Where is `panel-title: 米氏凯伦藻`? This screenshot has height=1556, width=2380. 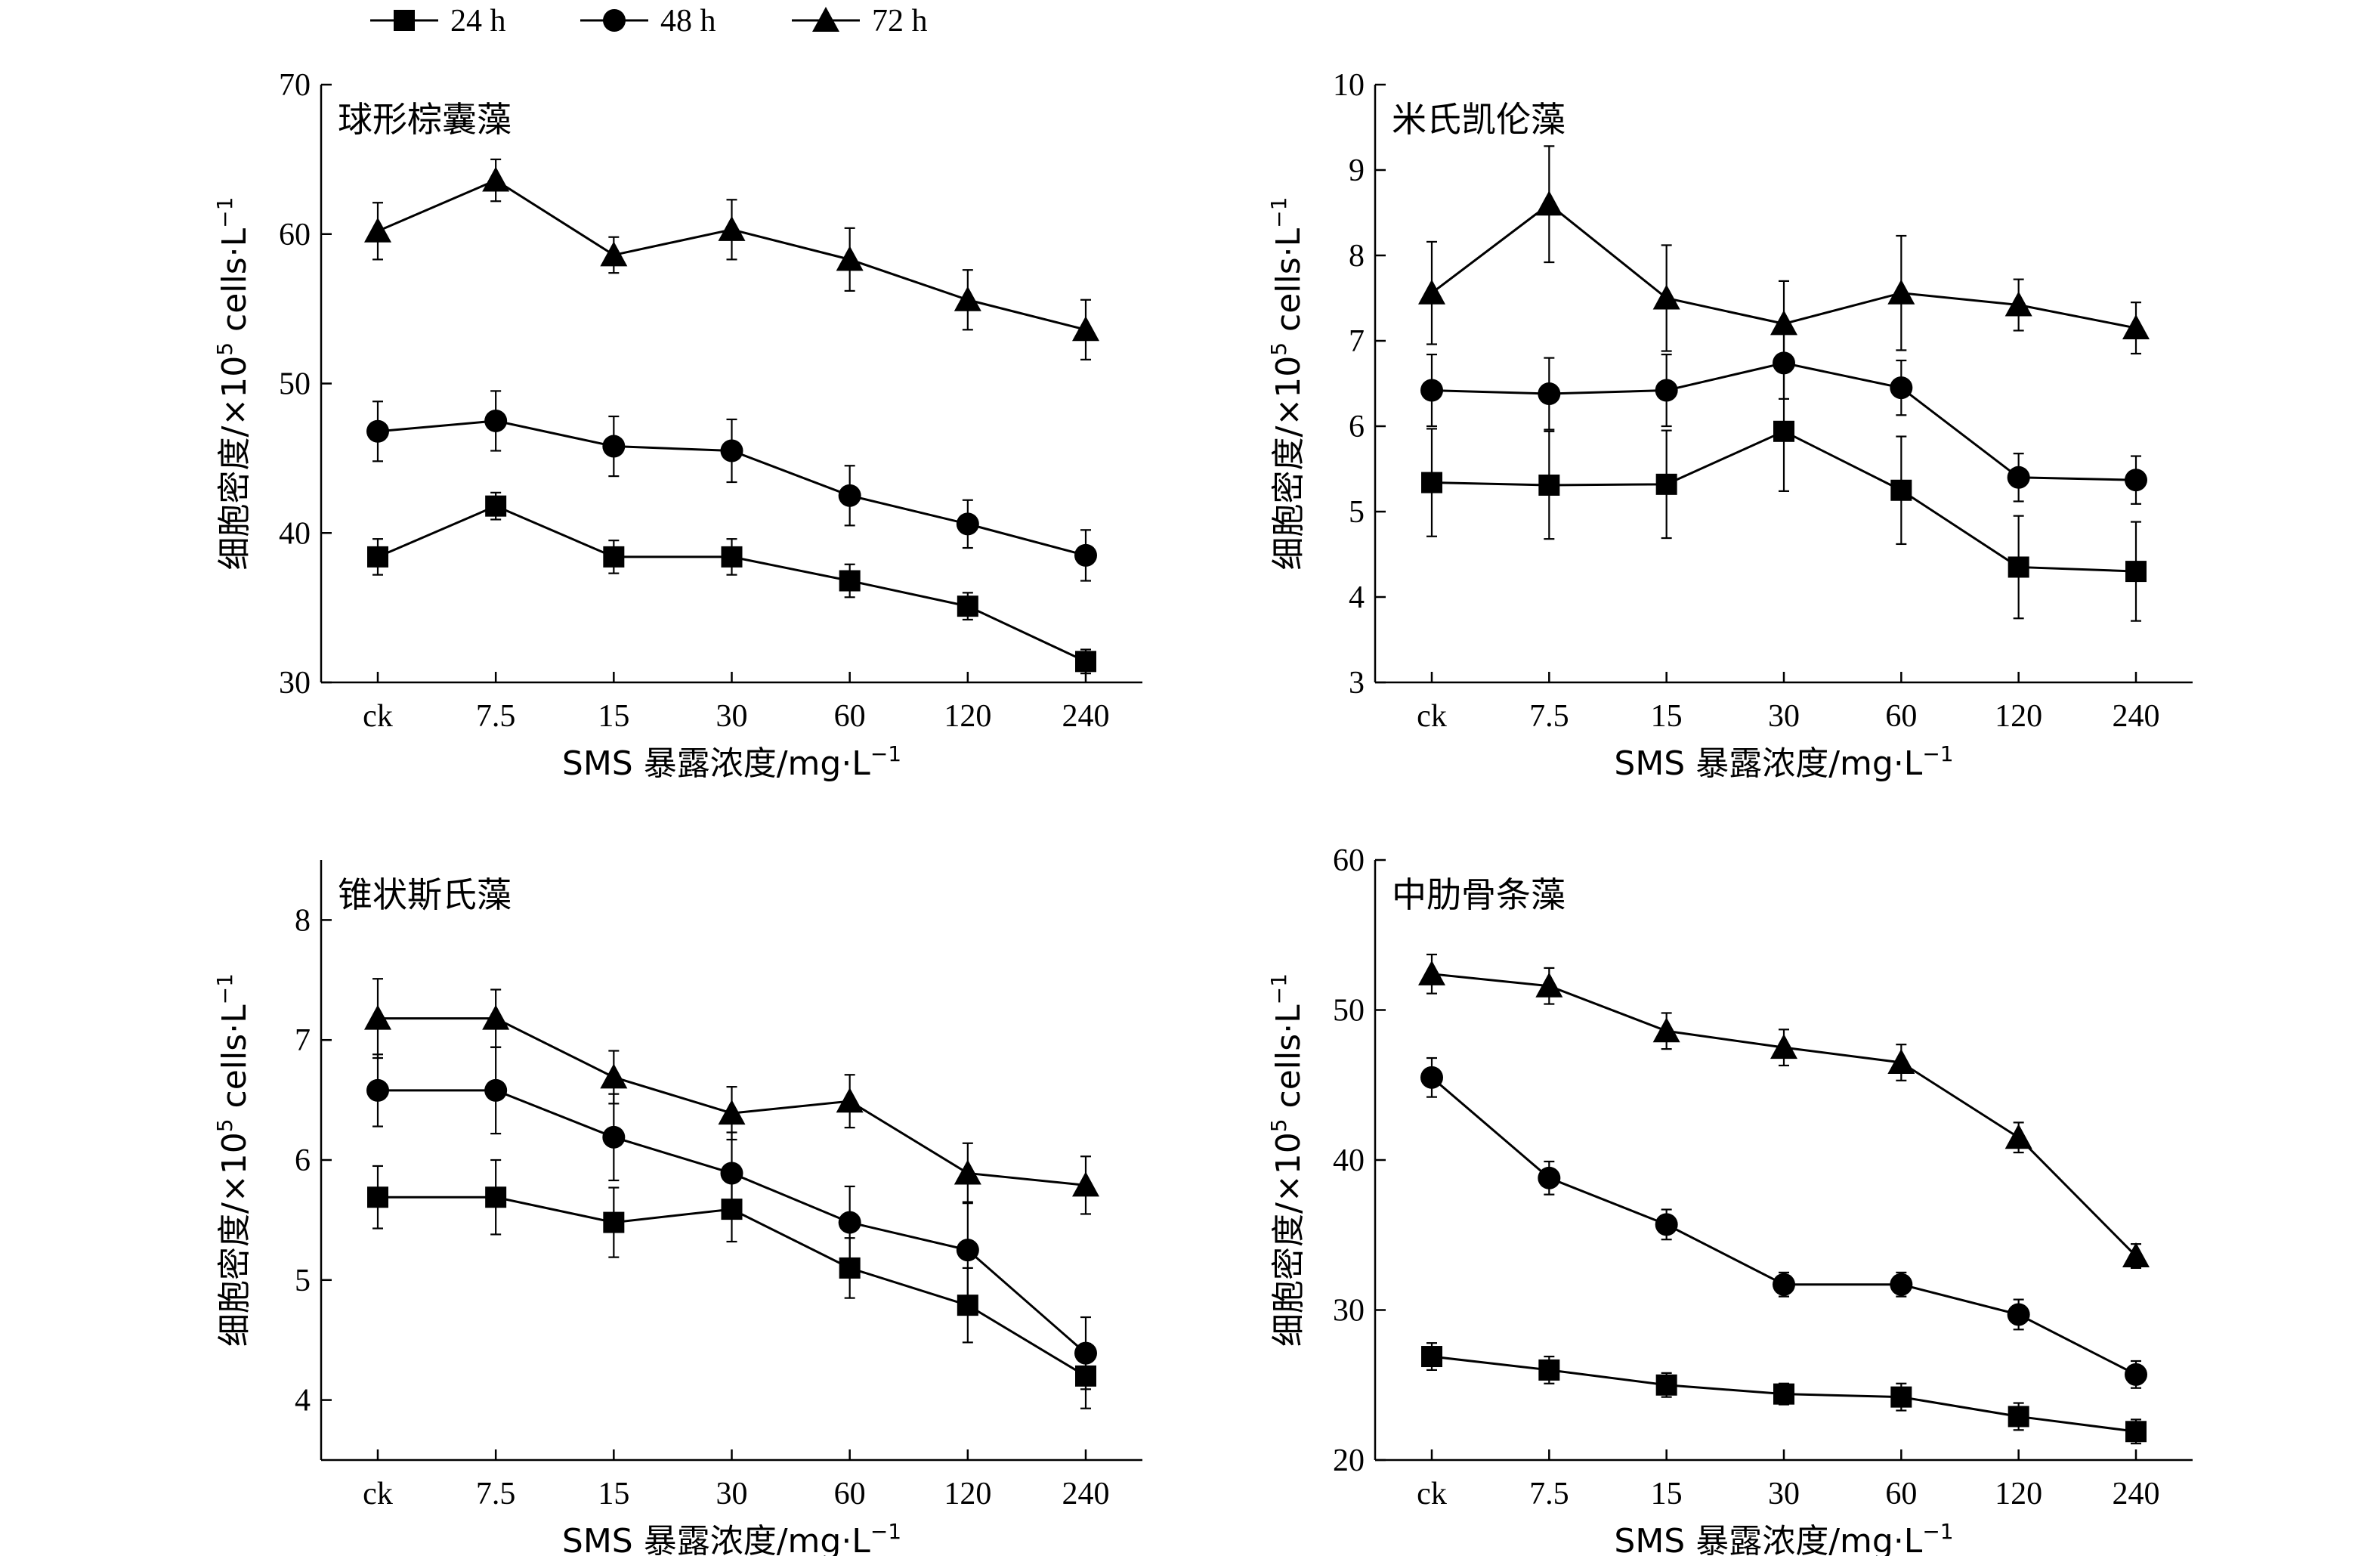
panel-title: 米氏凯伦藻 is located at coordinates (1479, 119).